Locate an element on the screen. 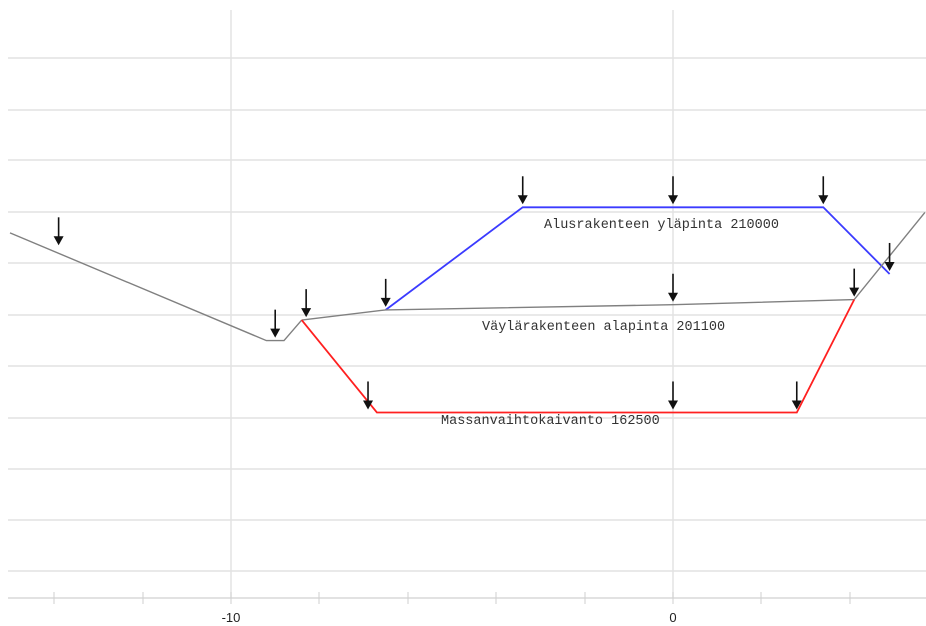 This screenshot has height=626, width=926. profile-line-alusrakenne is located at coordinates (638, 258).